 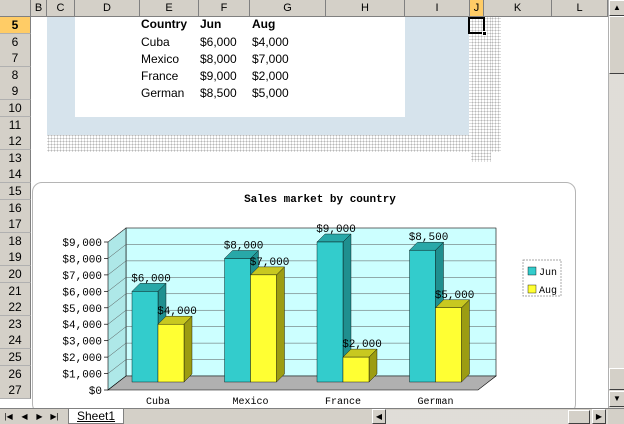 What do you see at coordinates (160, 59) in the screenshot?
I see `table-cell: Mexico` at bounding box center [160, 59].